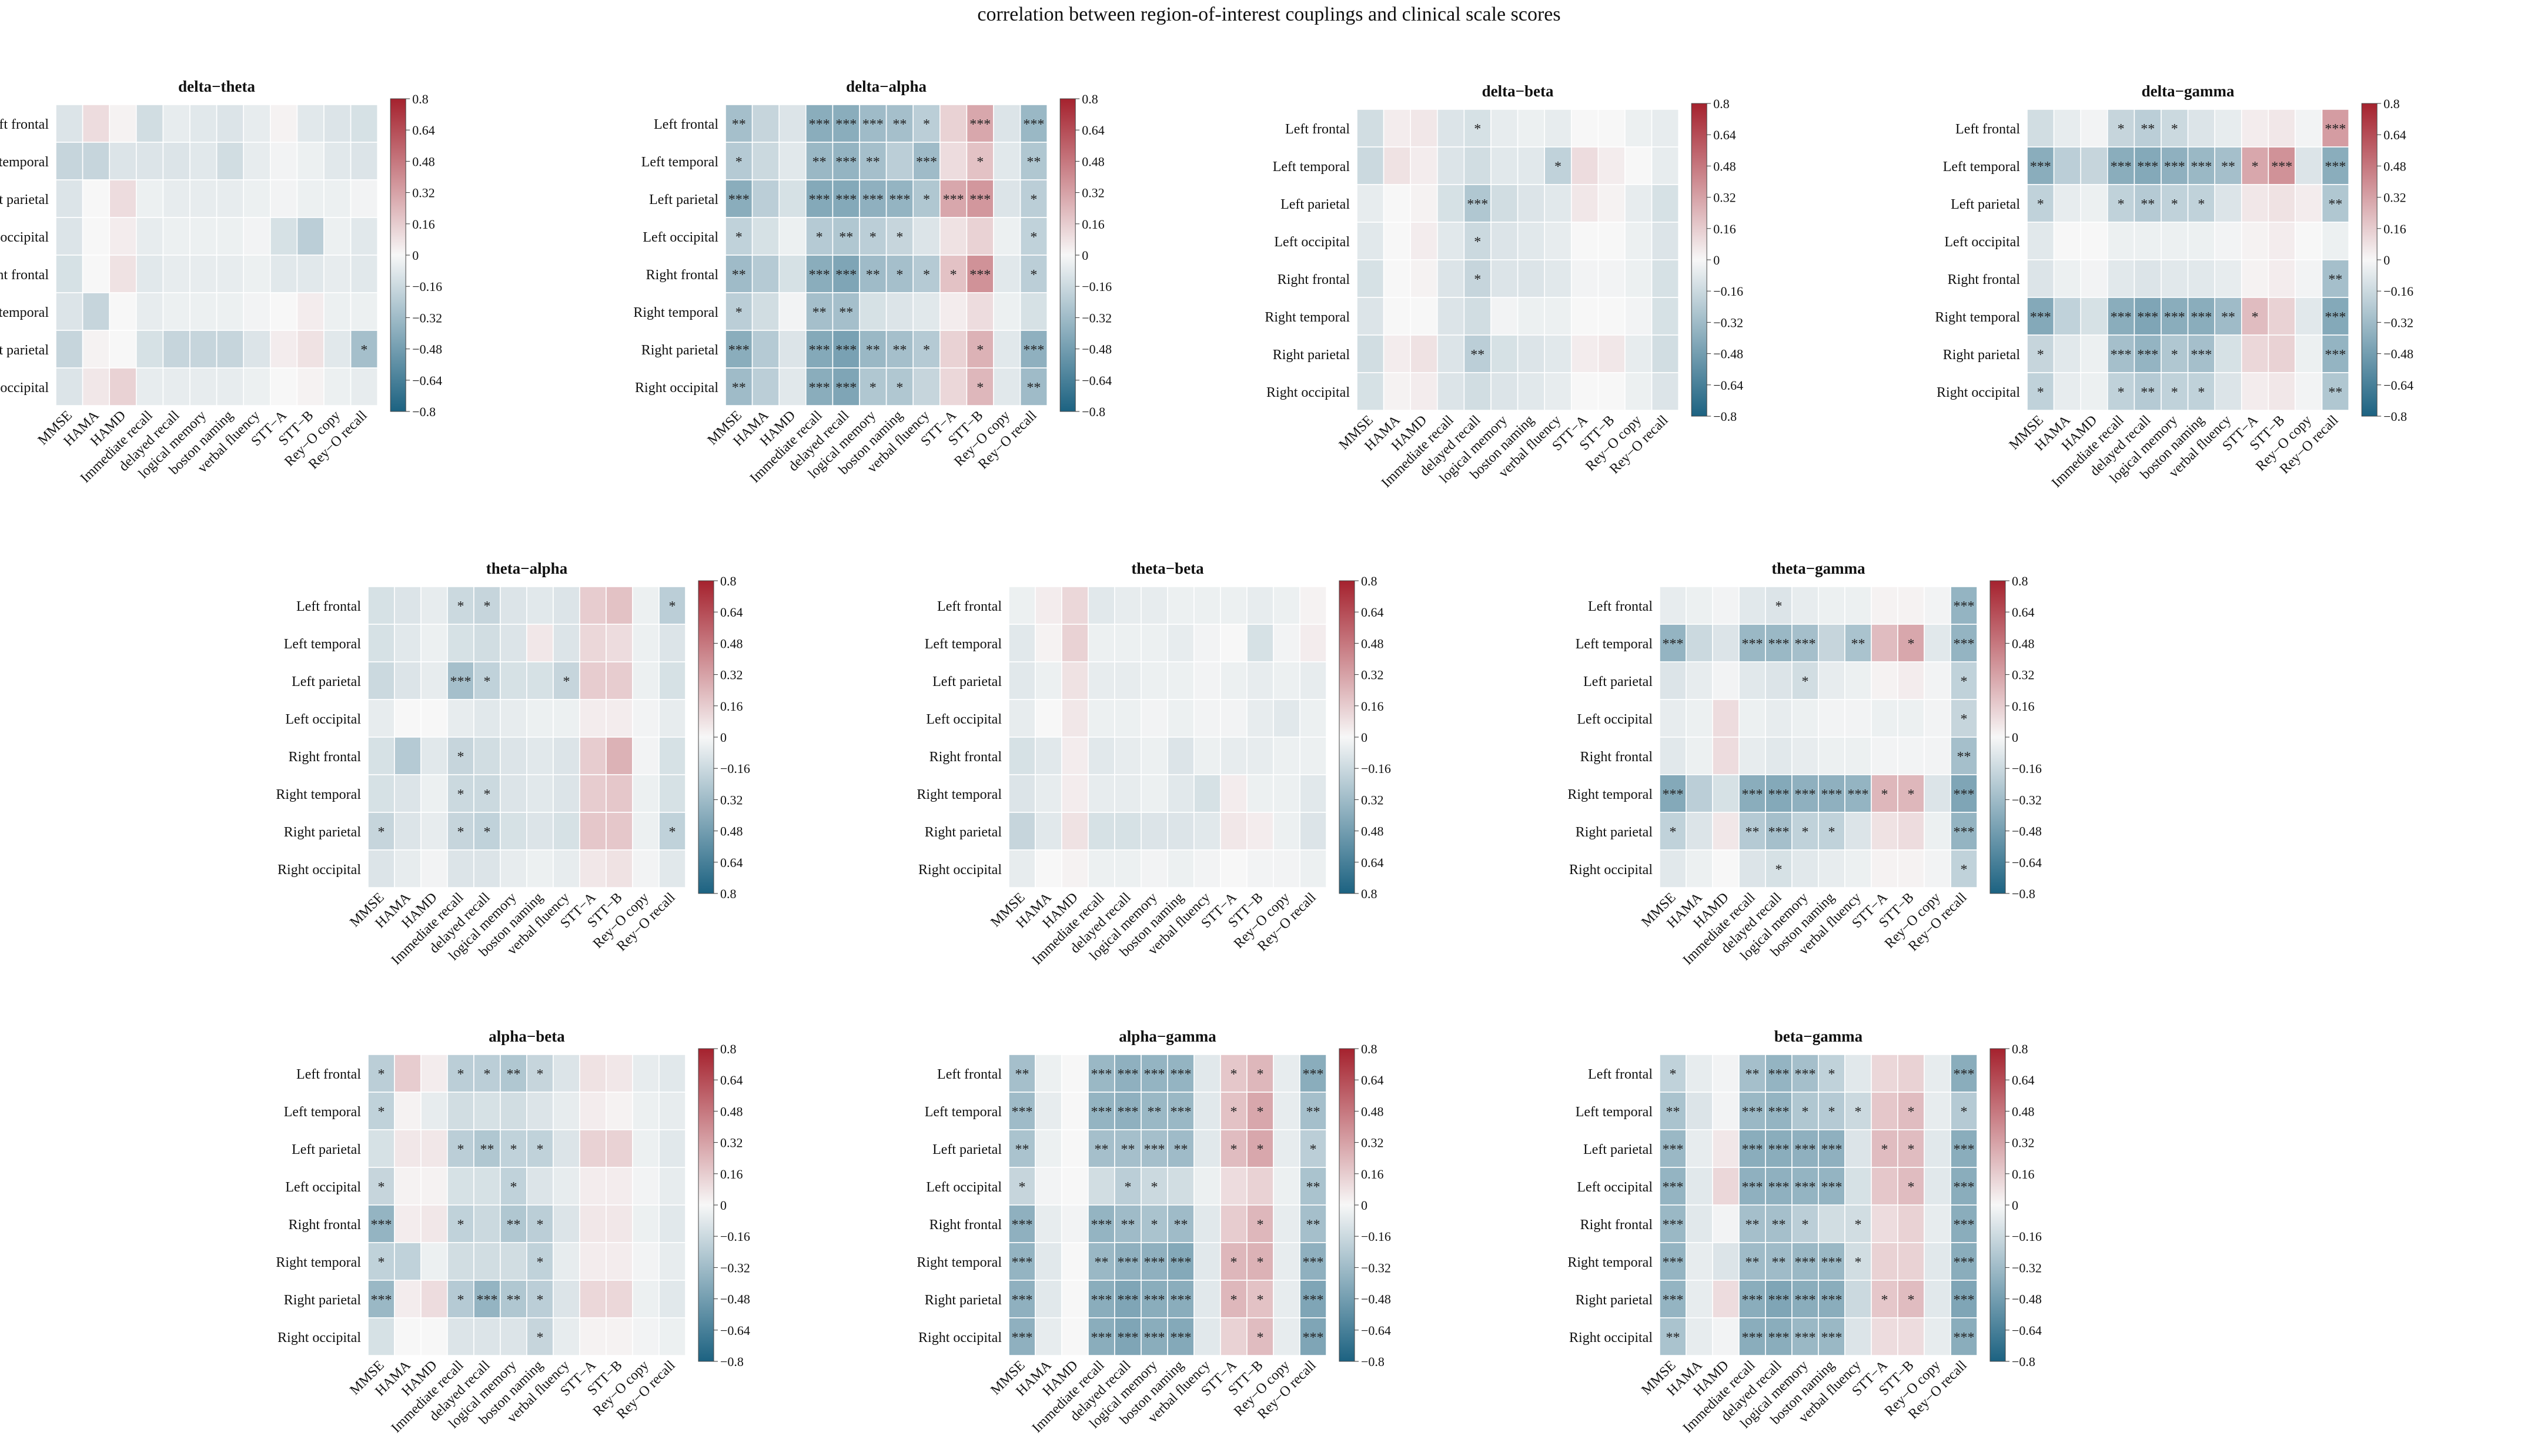 This screenshot has width=2538, height=1456. Describe the element at coordinates (1093, 193) in the screenshot. I see `colorbar-tick-label: 0.32` at that location.